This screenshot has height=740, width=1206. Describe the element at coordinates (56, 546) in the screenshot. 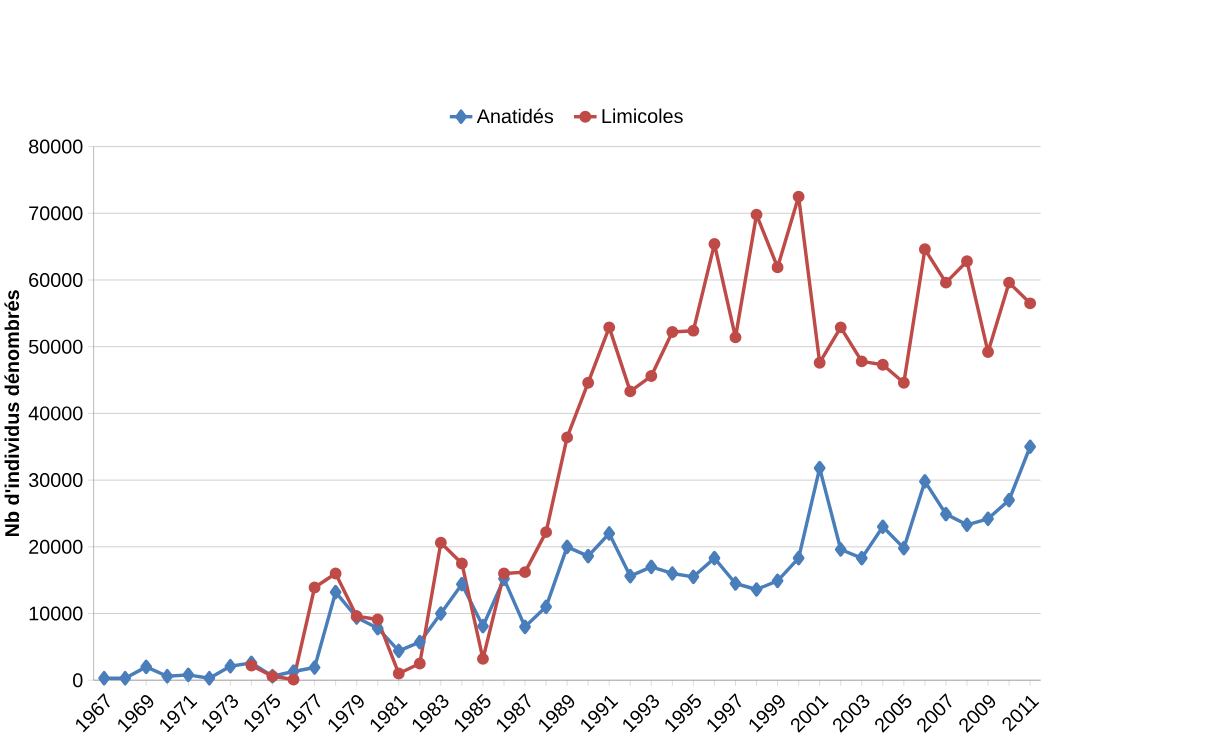

I see `y-tick-label: 20000` at that location.